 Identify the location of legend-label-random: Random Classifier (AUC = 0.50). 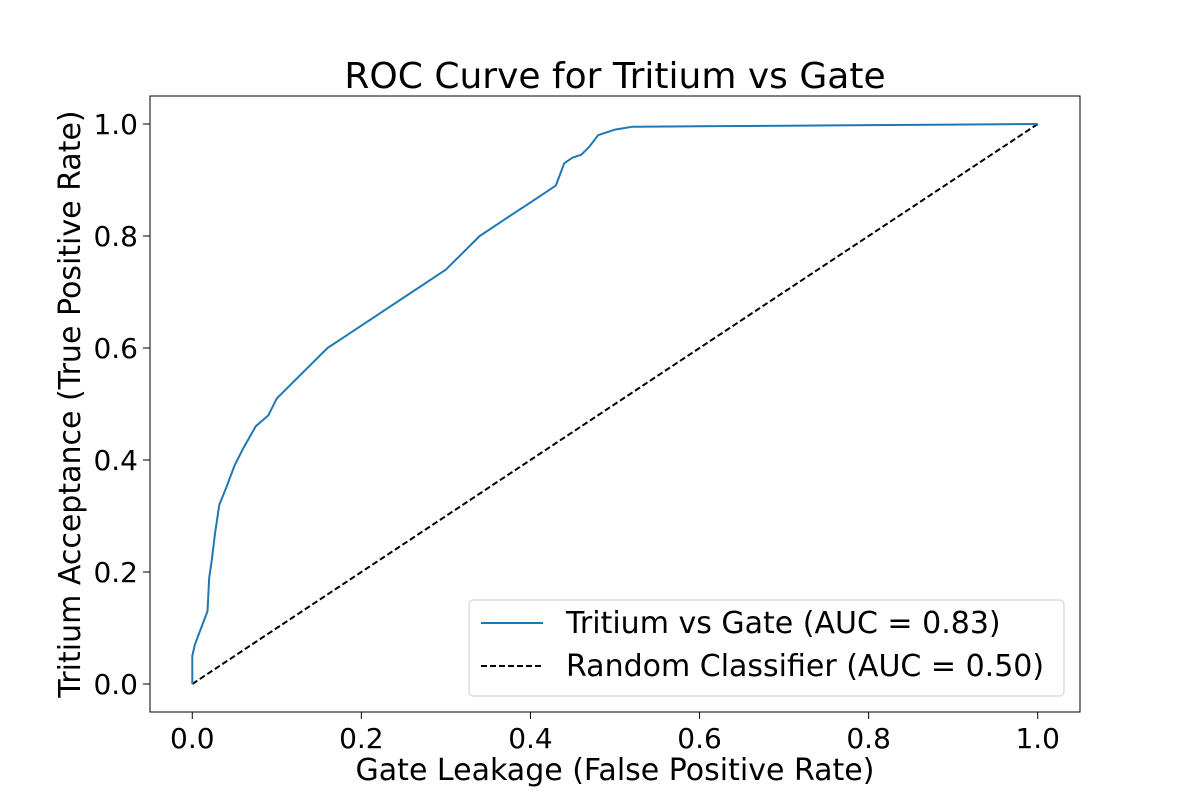
(805, 666).